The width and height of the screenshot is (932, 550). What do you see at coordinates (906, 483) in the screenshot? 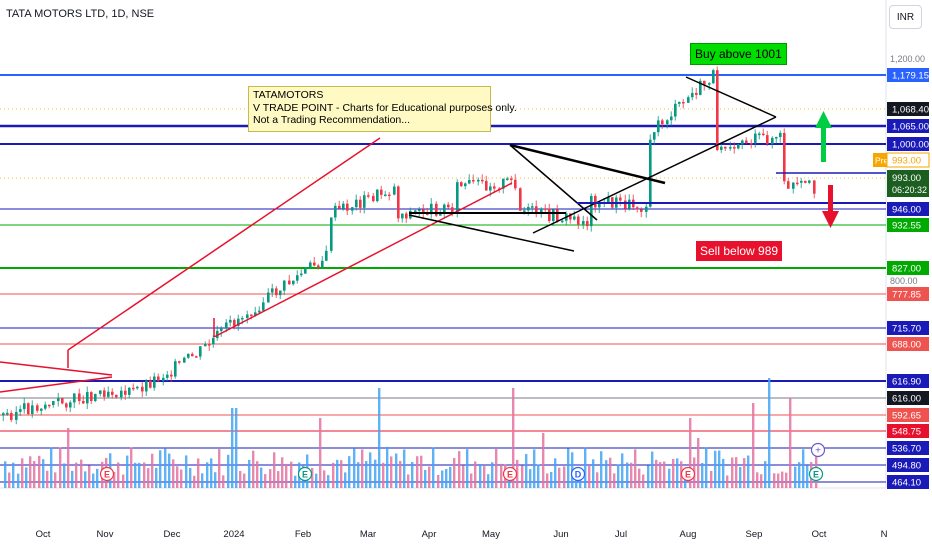
I see `price-level-value: 464.10` at bounding box center [906, 483].